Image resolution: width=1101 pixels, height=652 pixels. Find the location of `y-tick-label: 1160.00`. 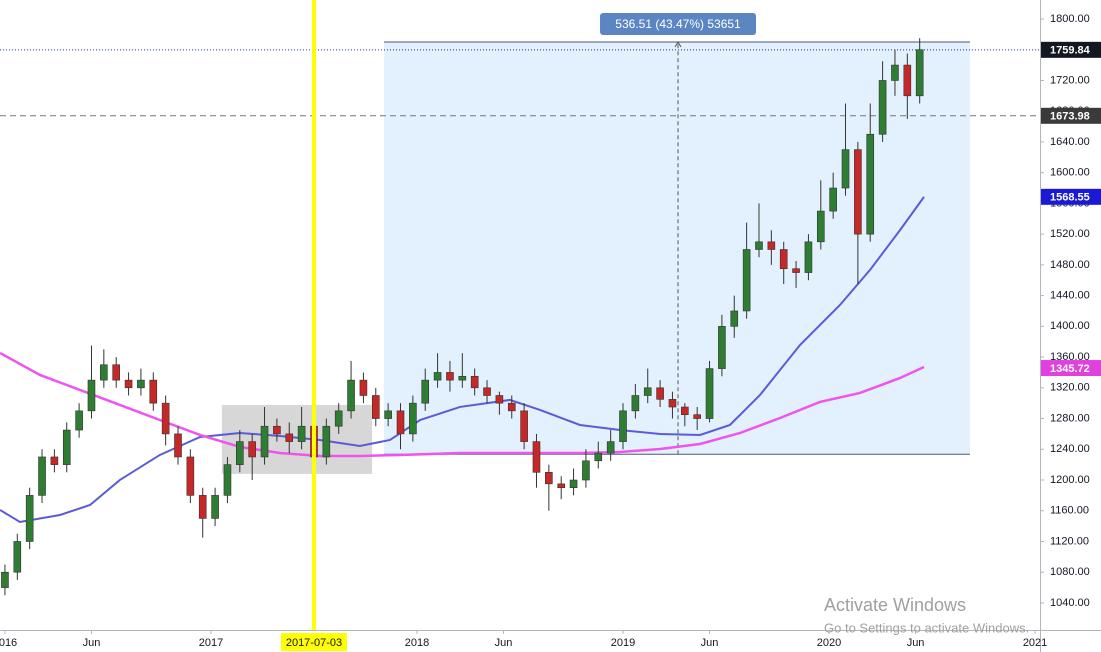

y-tick-label: 1160.00 is located at coordinates (1069, 511).